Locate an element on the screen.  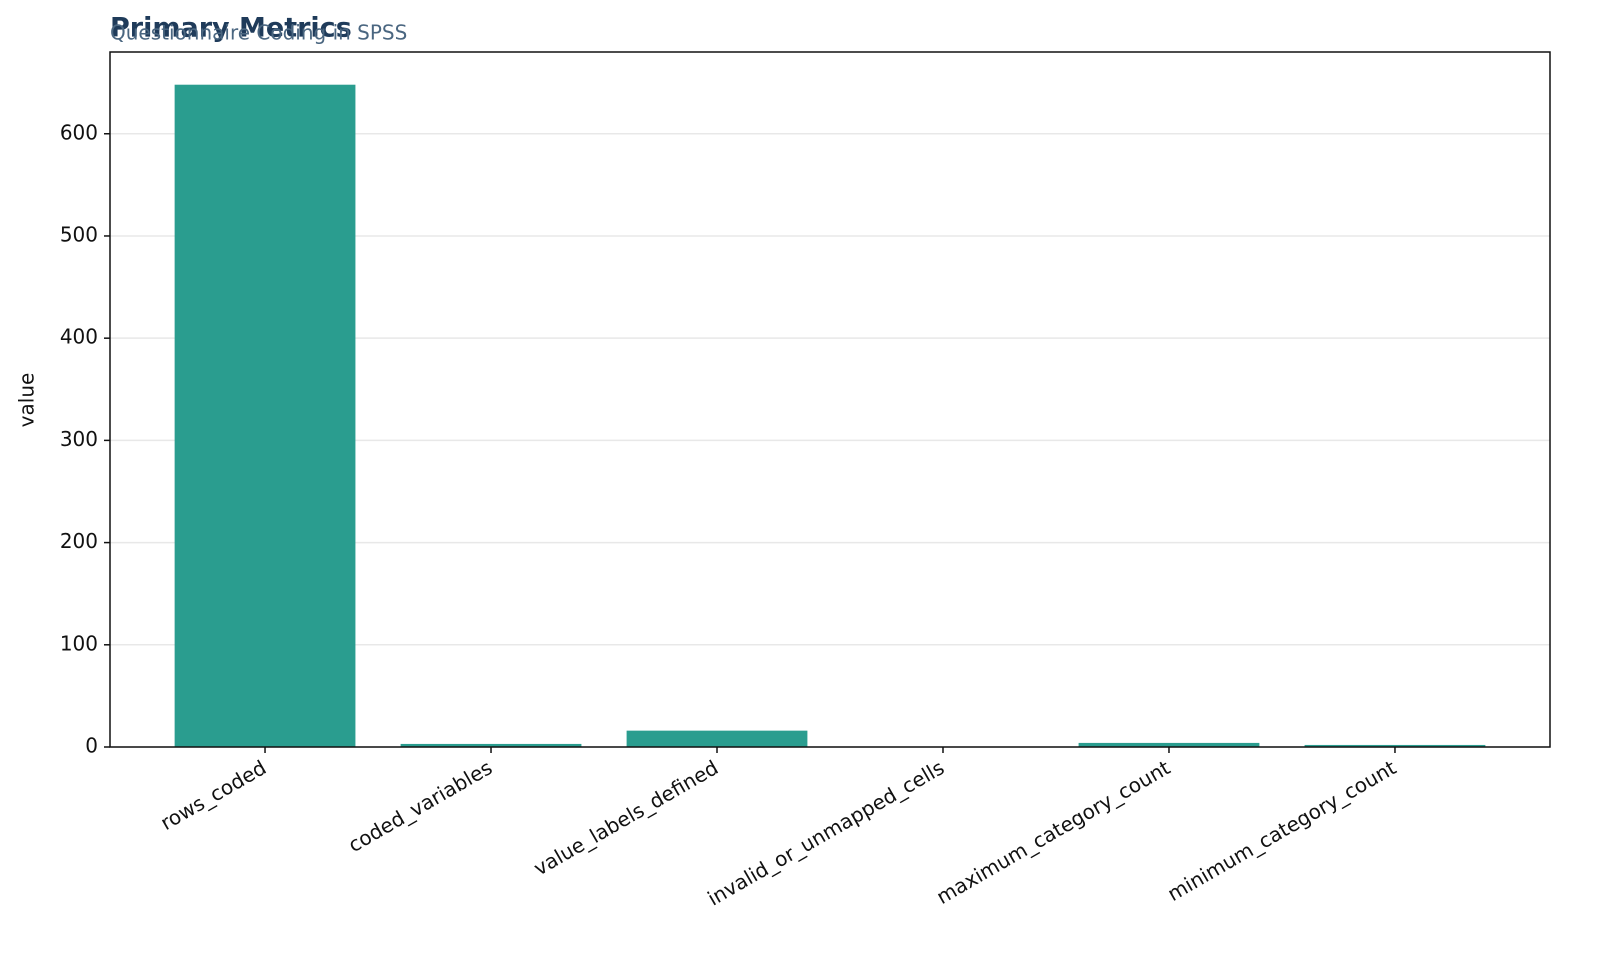
chart-title: Primary Metrics is located at coordinates (231, 28).